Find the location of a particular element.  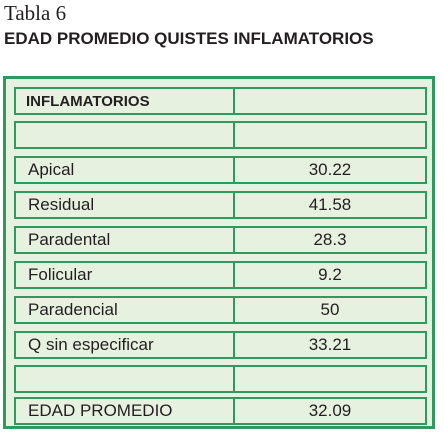

table-total-row: EDAD PROMEDIO 32.09 is located at coordinates (220, 411).